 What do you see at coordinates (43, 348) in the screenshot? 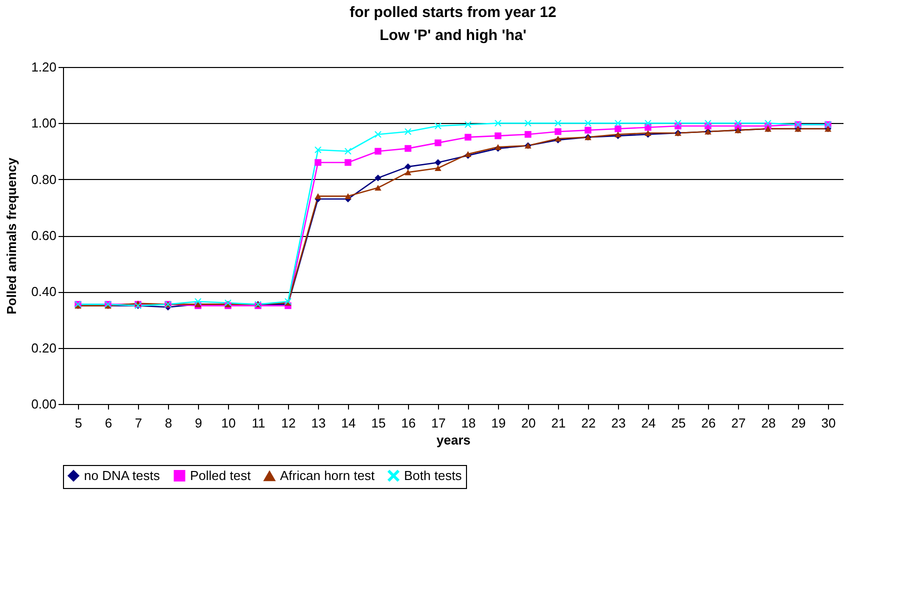
I see `y-tick-label: 0.20` at bounding box center [43, 348].